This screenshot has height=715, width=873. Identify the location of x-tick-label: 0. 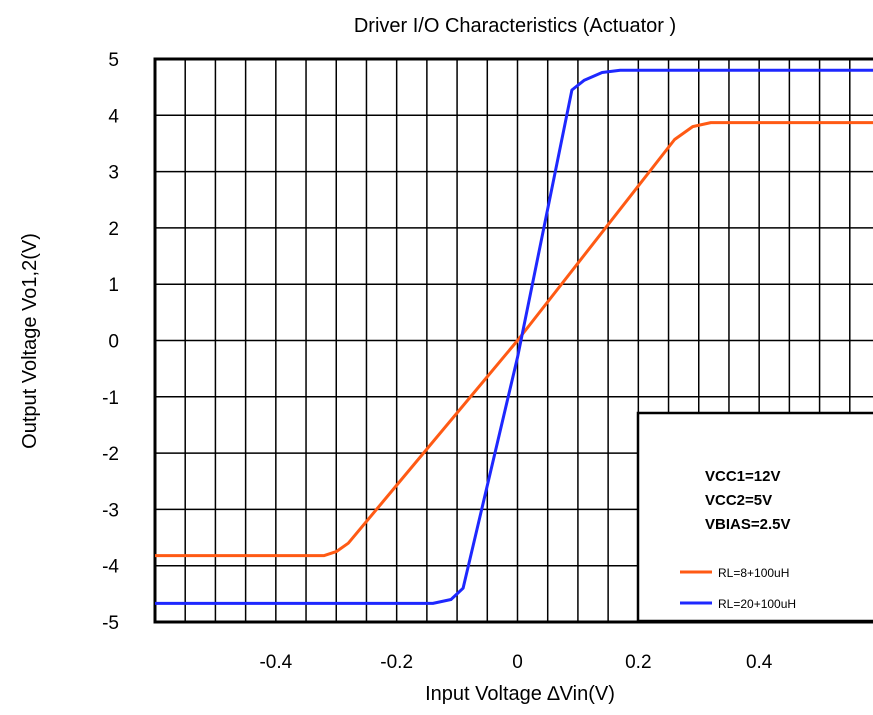
(517, 662).